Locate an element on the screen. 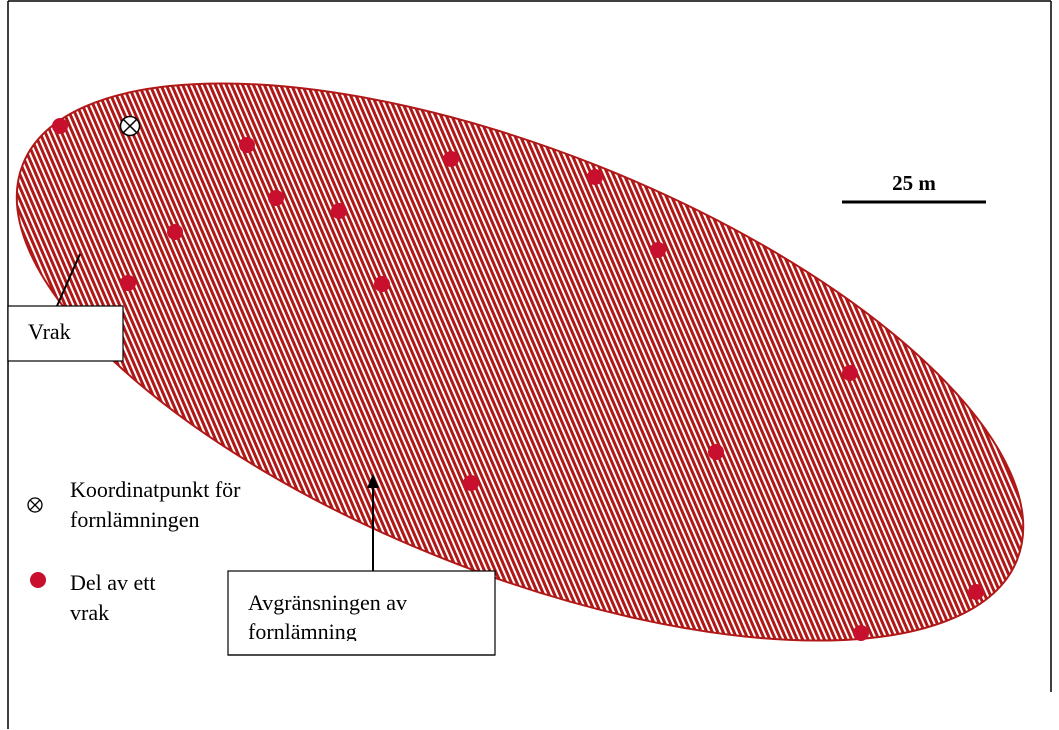  wreck-callout-leader is located at coordinates (68, 280).